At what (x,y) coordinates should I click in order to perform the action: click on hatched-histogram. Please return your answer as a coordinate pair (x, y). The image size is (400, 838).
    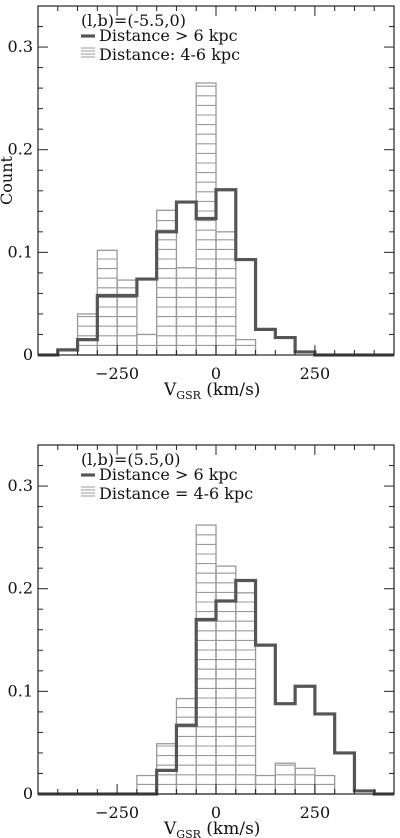
    Looking at the image, I should click on (166, 219).